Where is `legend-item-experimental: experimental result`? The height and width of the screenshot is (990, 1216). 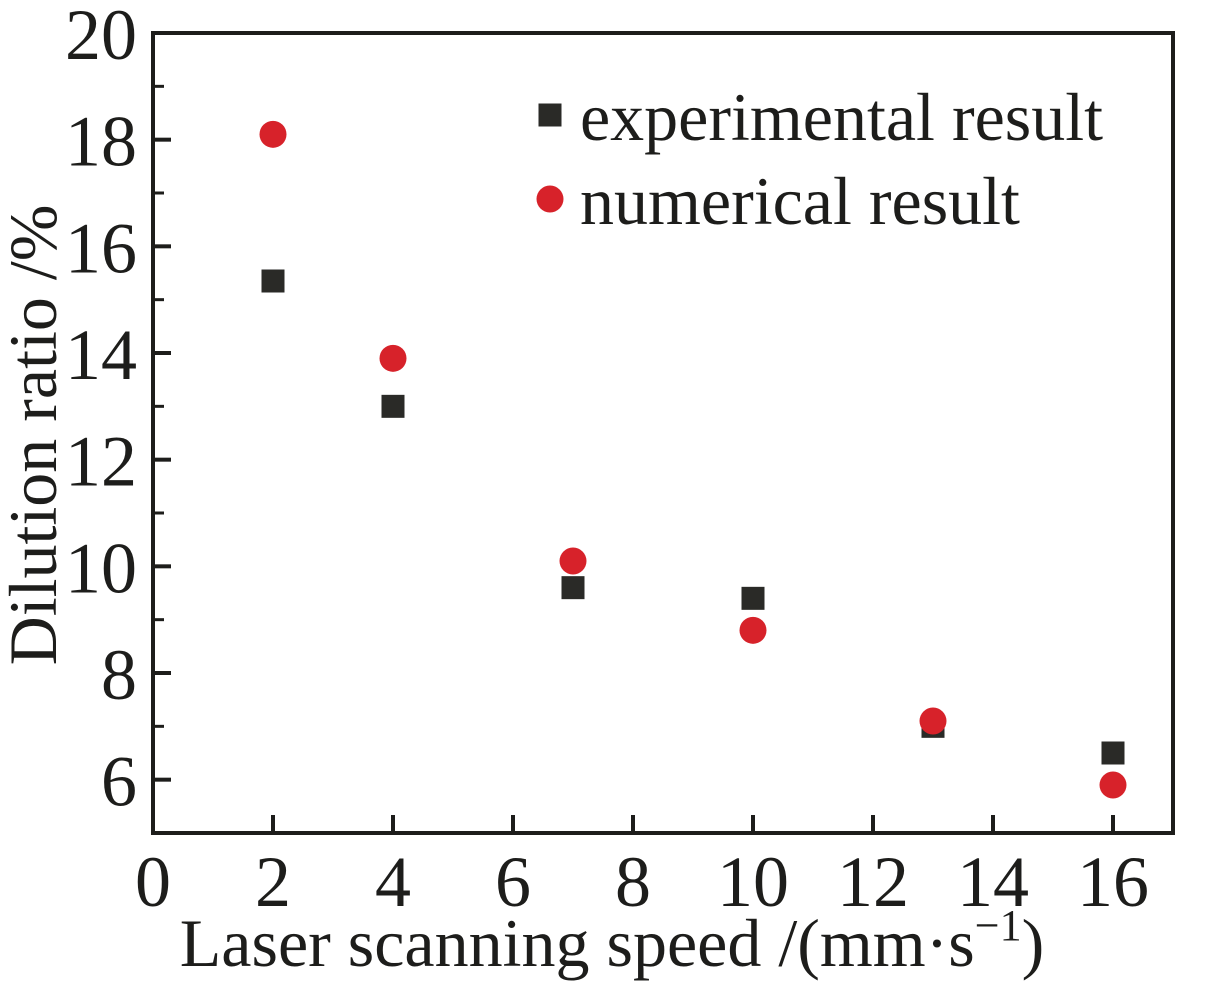 legend-item-experimental: experimental result is located at coordinates (841, 117).